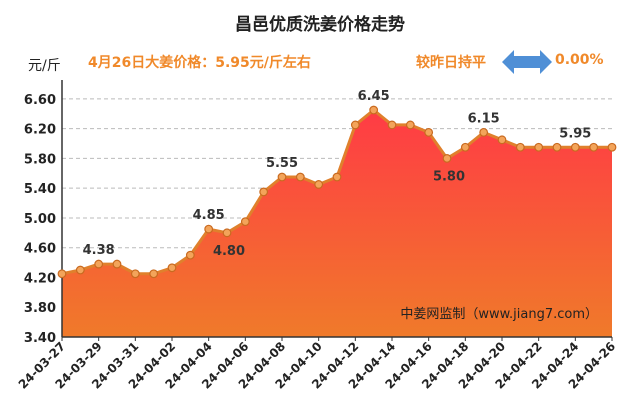 The height and width of the screenshot is (411, 640). What do you see at coordinates (40, 278) in the screenshot?
I see `y-tick-label: 4.20` at bounding box center [40, 278].